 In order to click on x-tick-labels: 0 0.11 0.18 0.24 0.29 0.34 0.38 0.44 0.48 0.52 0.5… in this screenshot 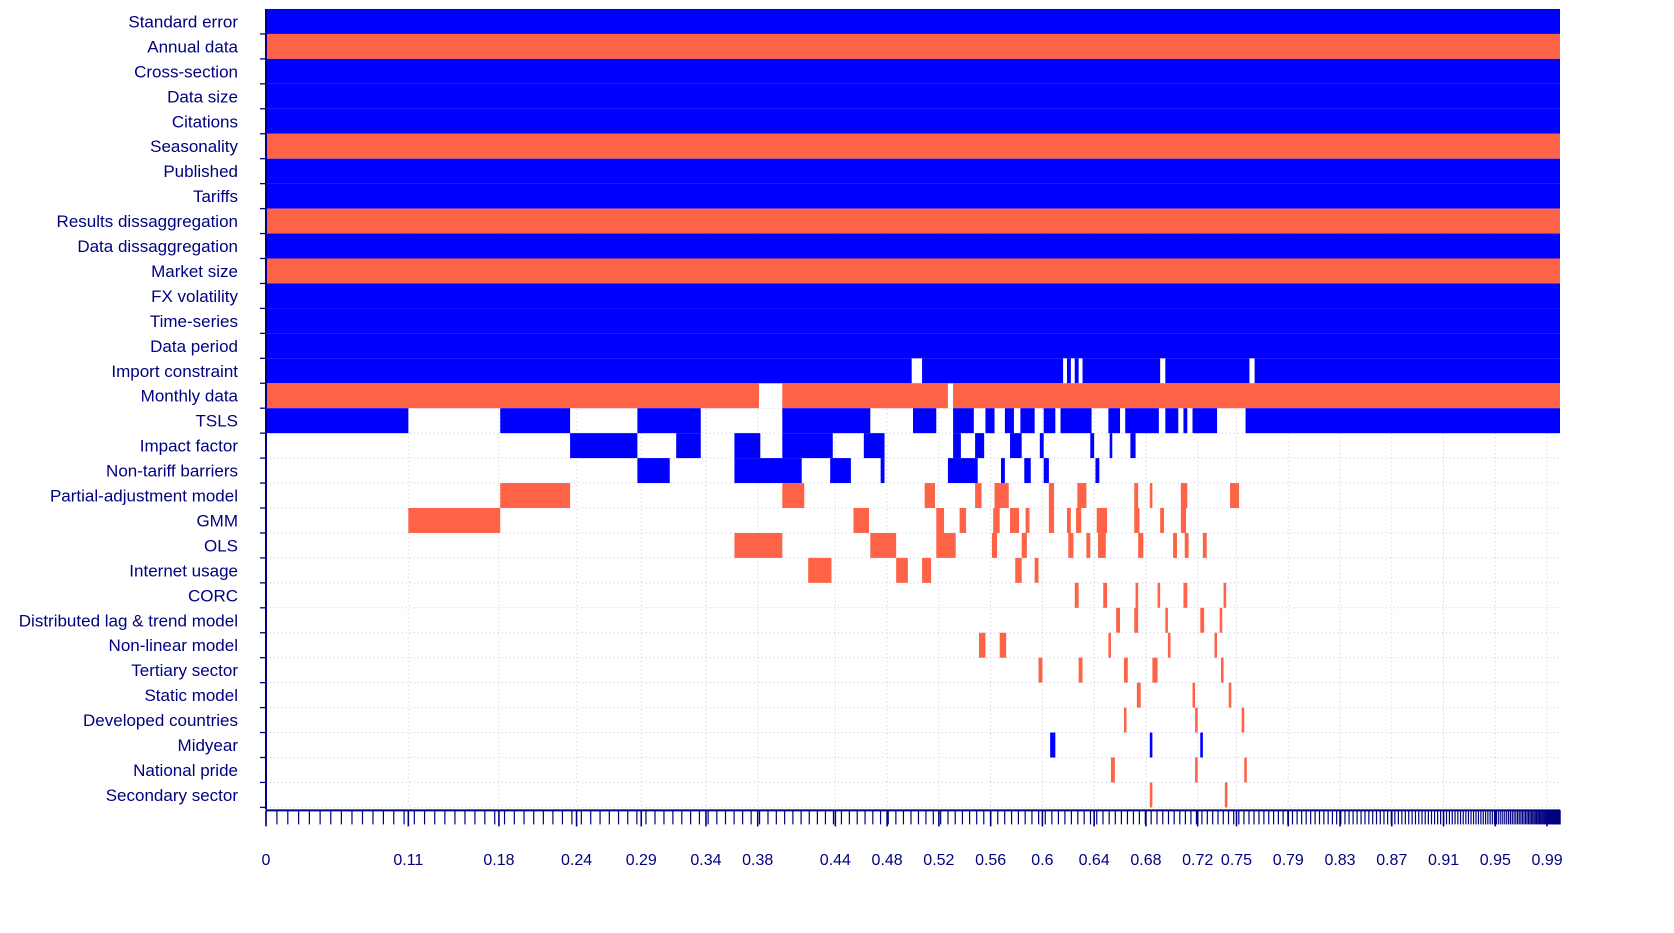, I will do `click(912, 860)`.